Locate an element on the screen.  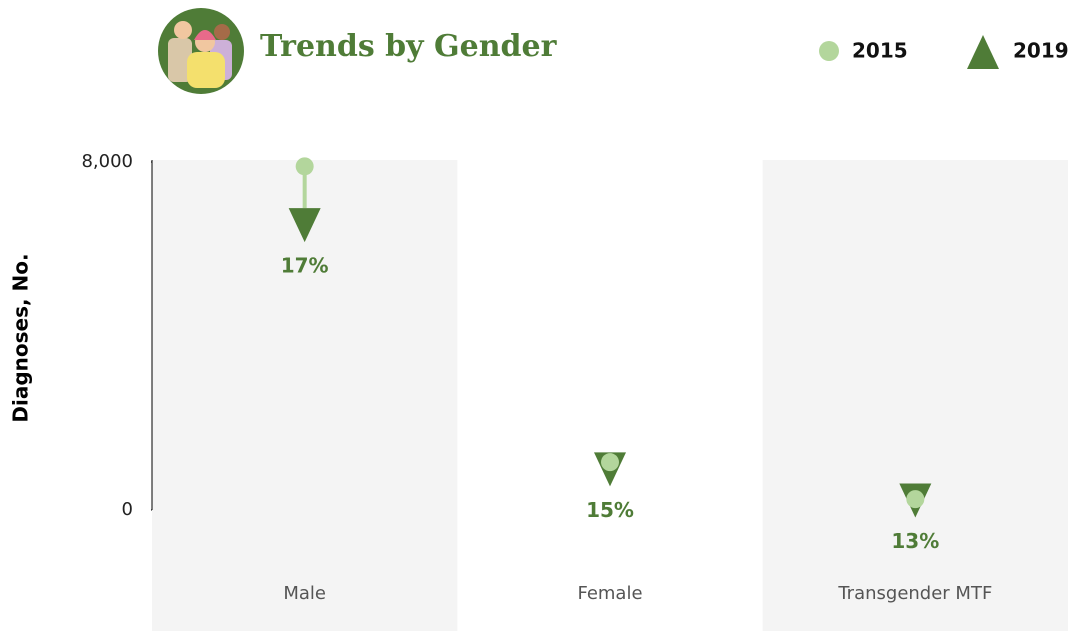
x-tick-label: Female is located at coordinates (609, 593).